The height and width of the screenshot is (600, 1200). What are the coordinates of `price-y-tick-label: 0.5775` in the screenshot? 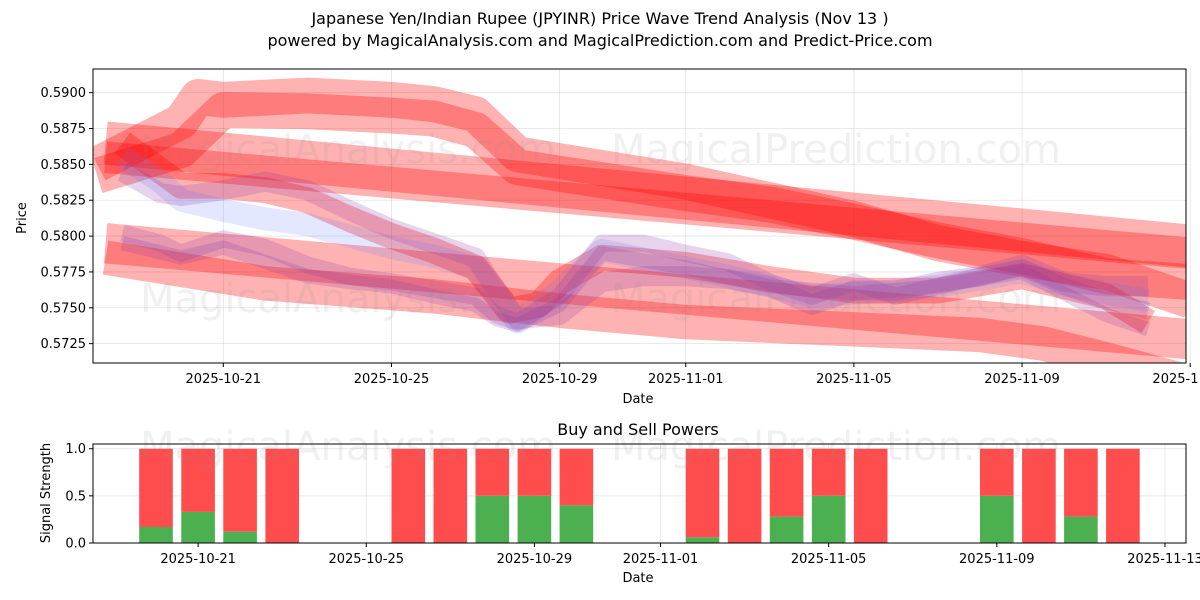 It's located at (64, 272).